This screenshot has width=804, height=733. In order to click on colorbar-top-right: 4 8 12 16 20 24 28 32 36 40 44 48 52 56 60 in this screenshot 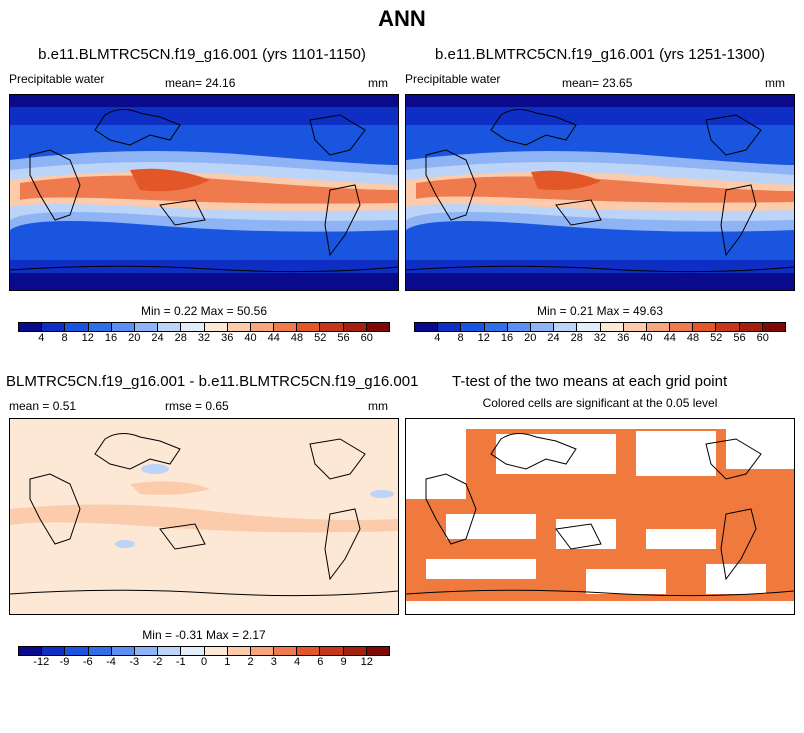, I will do `click(600, 334)`.